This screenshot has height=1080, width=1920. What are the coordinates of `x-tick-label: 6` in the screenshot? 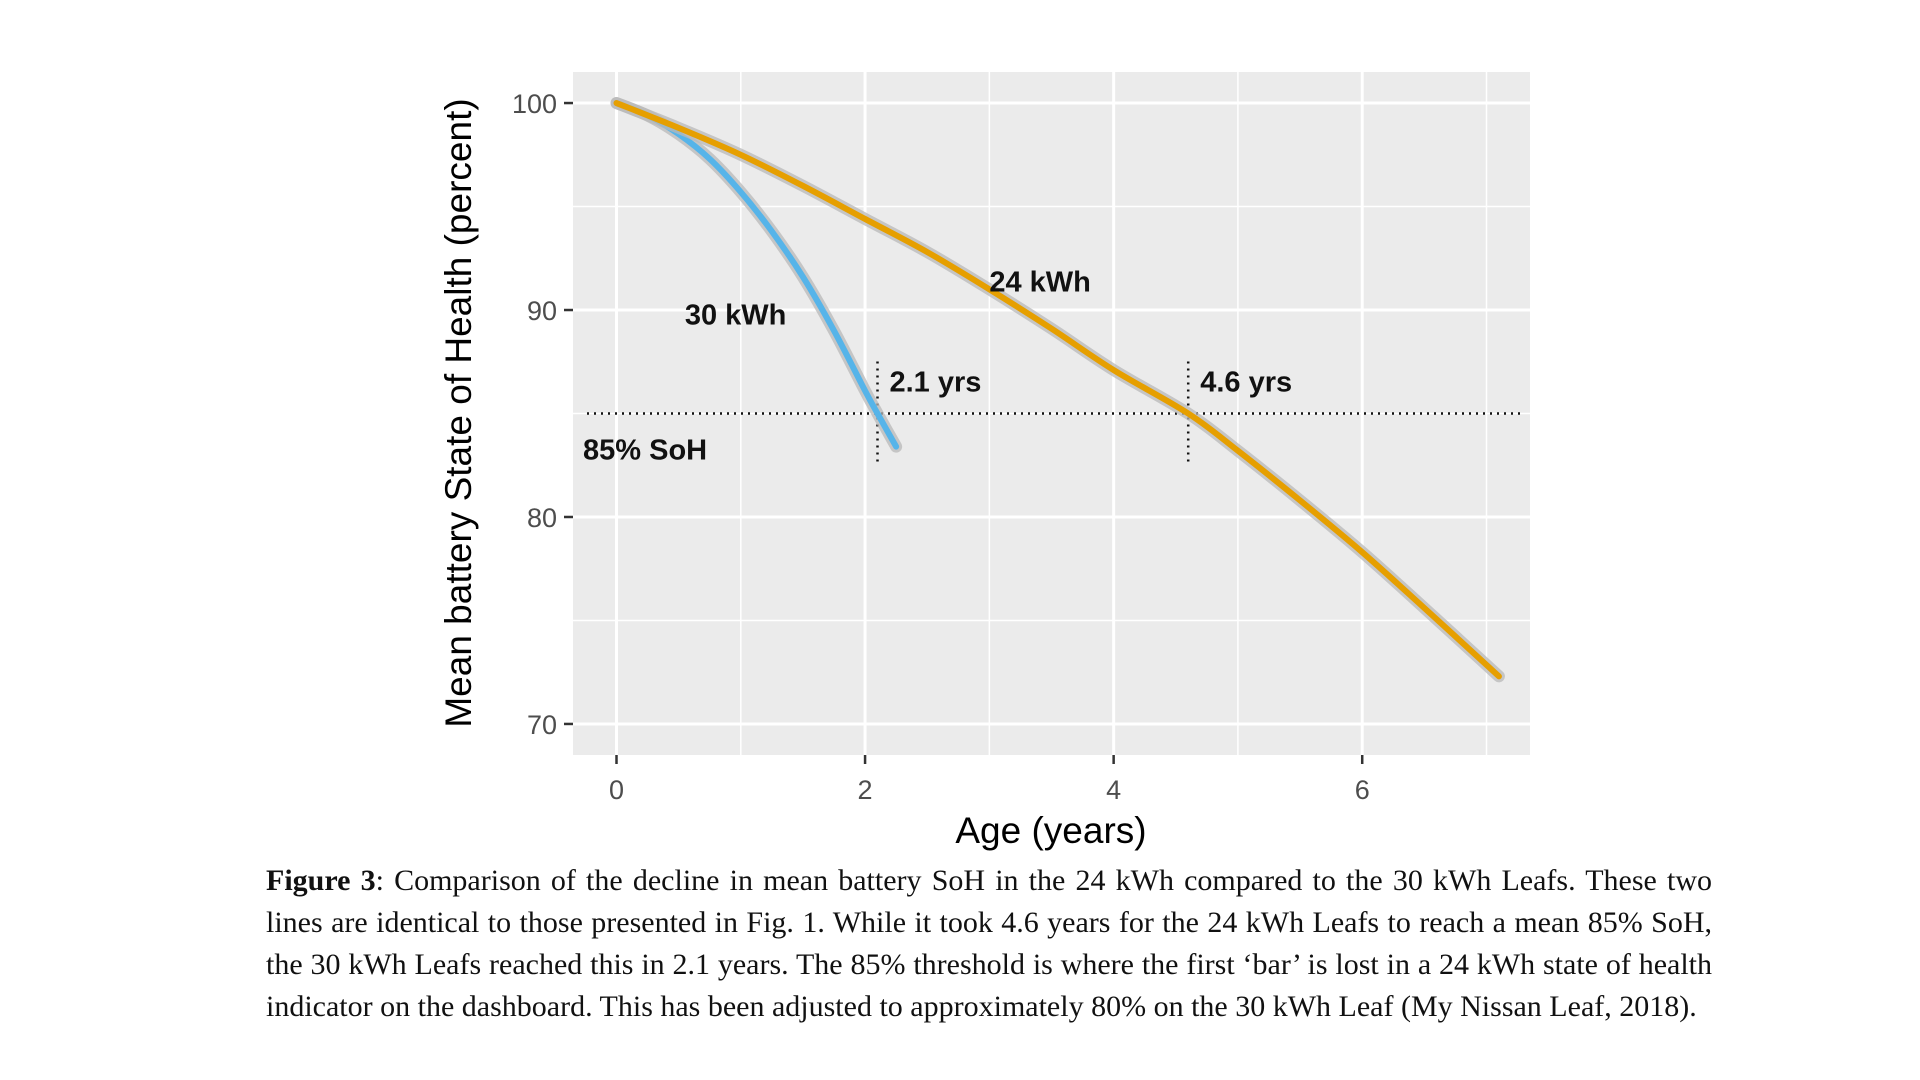 It's located at (1362, 790).